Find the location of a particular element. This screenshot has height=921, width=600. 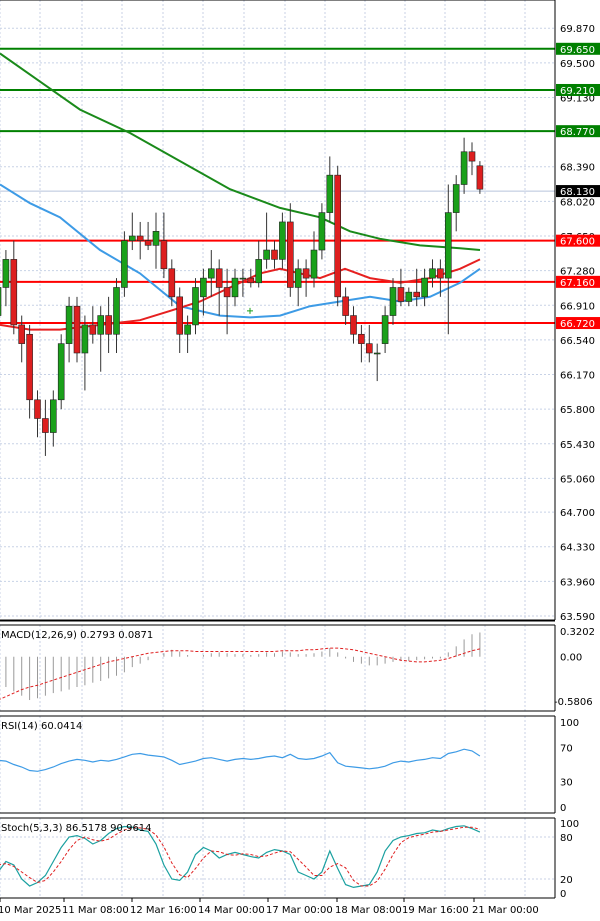

level-price-tag-label: 66.720 is located at coordinates (577, 324).